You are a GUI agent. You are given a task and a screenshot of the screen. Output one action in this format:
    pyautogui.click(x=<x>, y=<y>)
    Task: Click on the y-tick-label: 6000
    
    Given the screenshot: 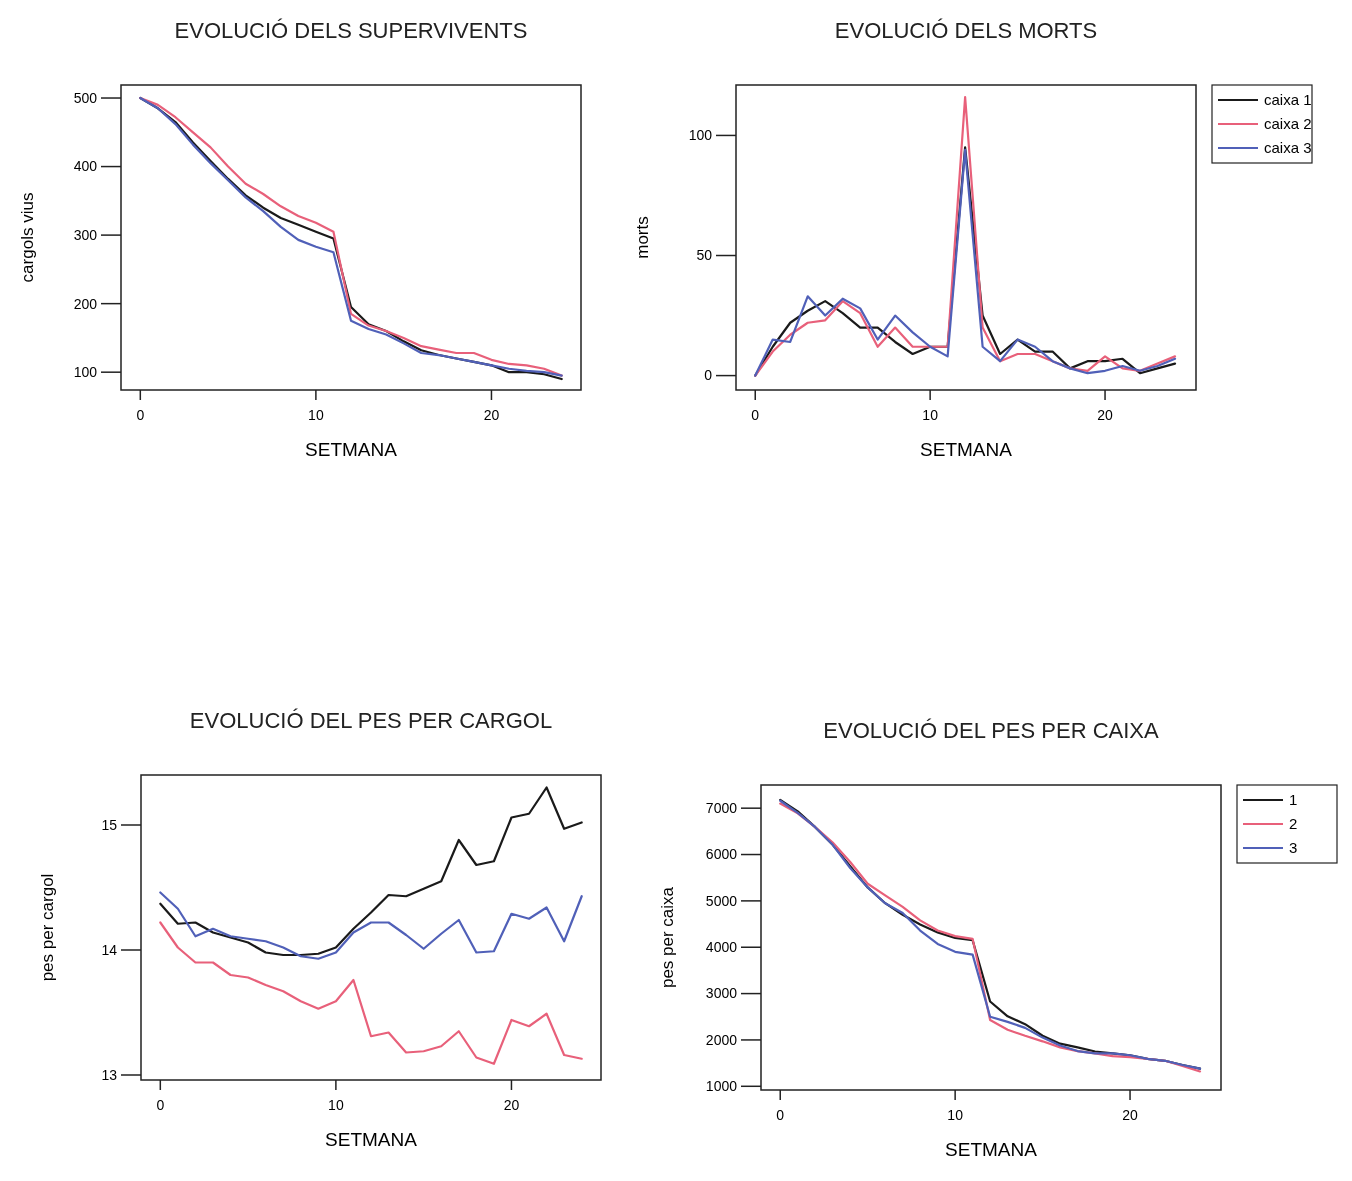 What is the action you would take?
    pyautogui.click(x=721, y=854)
    